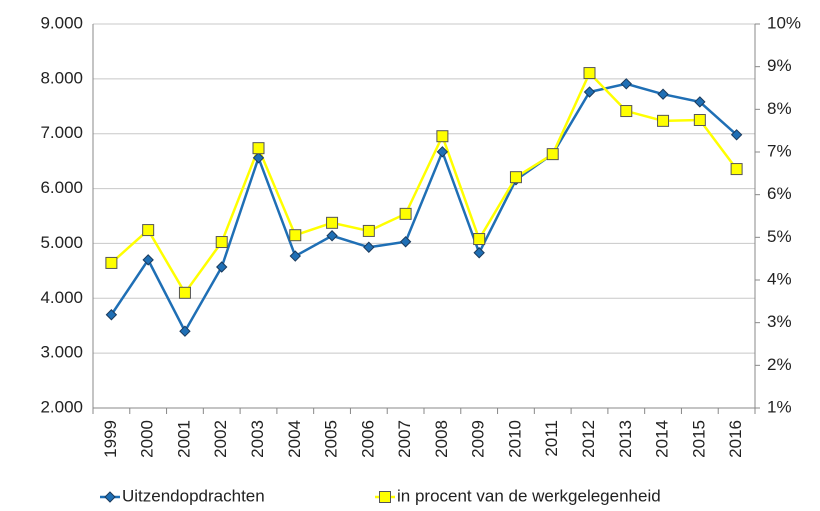  Describe the element at coordinates (61, 406) in the screenshot. I see `y-tick-label: 2.000` at that location.